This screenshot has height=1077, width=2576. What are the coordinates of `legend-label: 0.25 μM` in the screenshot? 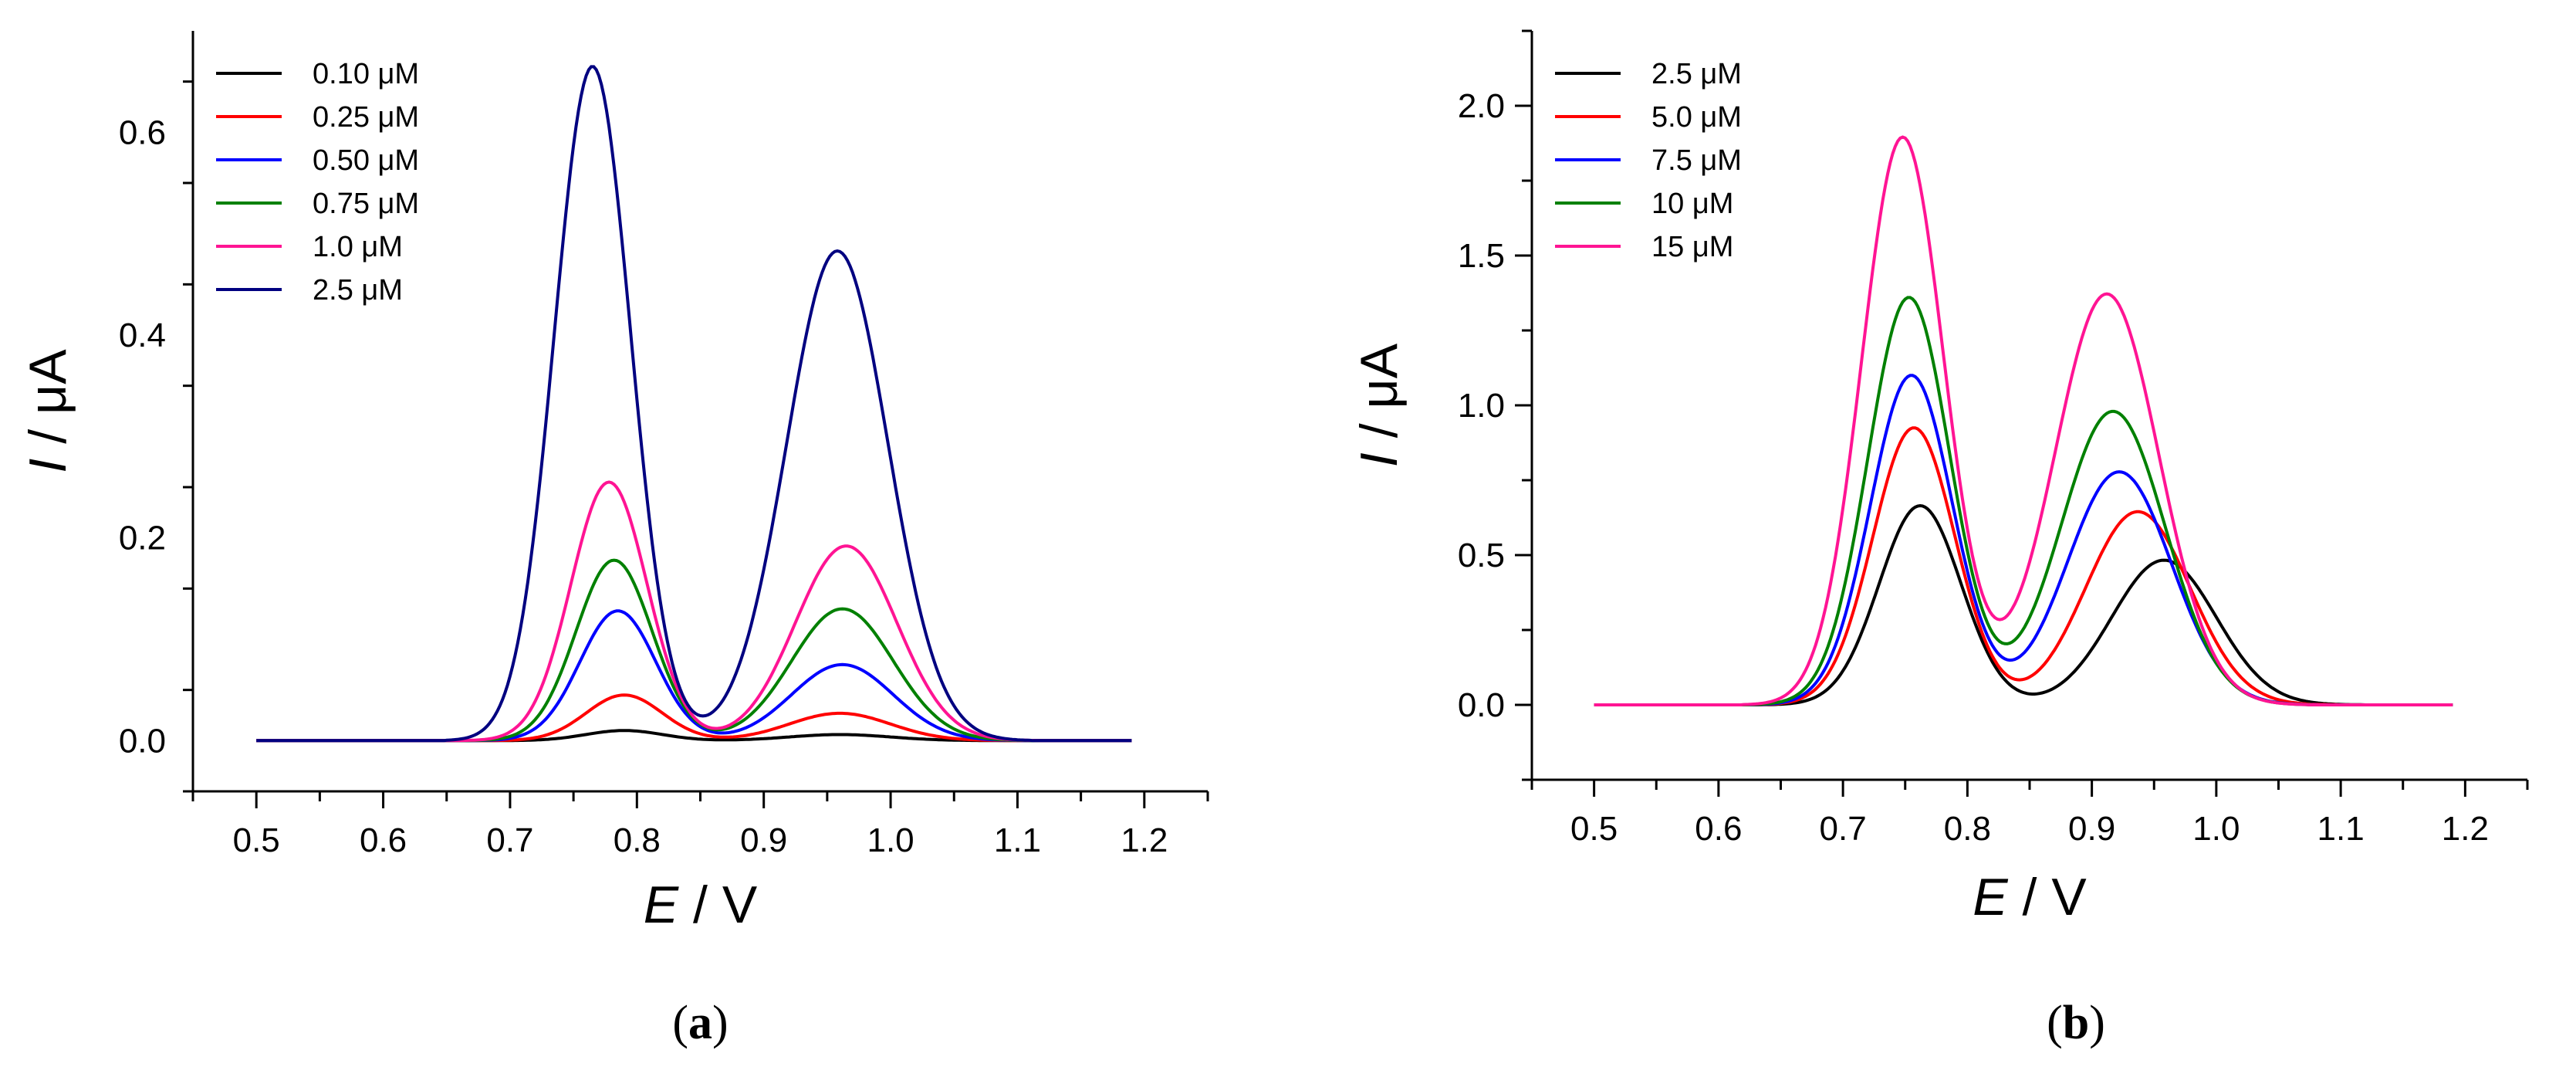 It's located at (366, 118).